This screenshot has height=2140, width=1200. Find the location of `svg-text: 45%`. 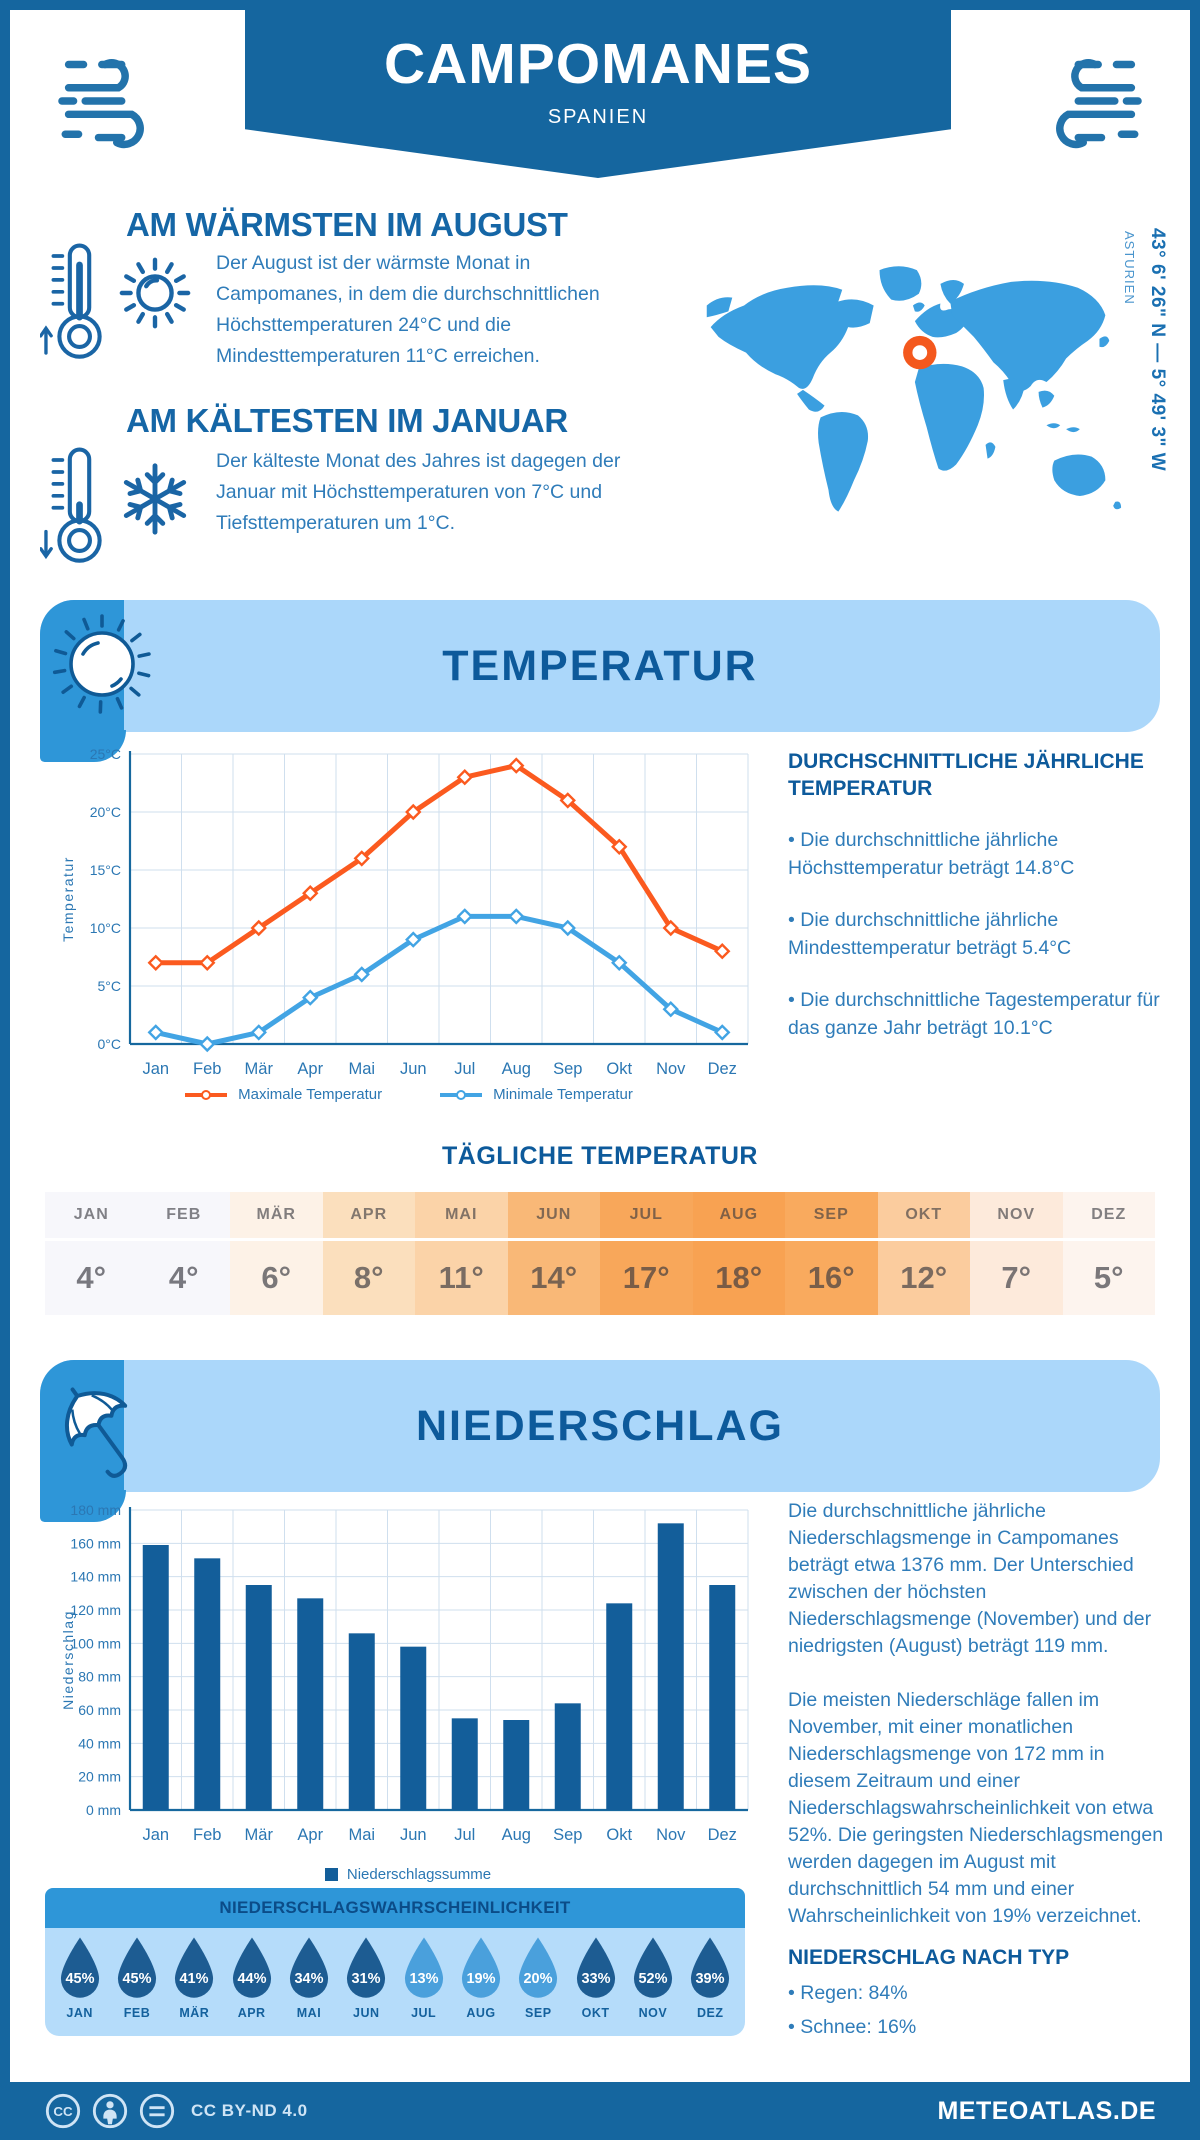

svg-text: 45% is located at coordinates (137, 1979).